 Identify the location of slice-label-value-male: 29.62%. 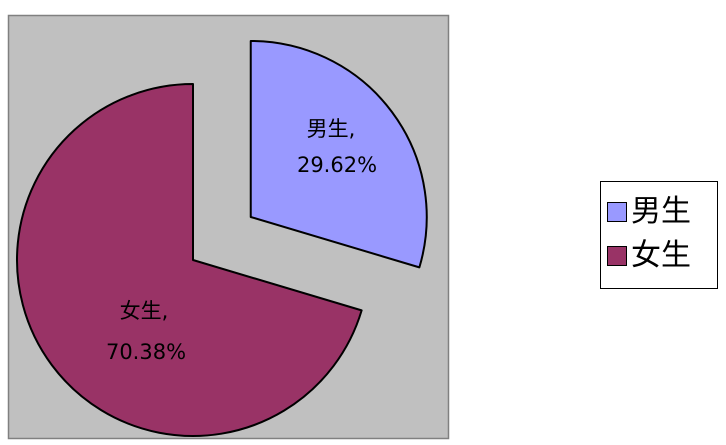
(337, 165).